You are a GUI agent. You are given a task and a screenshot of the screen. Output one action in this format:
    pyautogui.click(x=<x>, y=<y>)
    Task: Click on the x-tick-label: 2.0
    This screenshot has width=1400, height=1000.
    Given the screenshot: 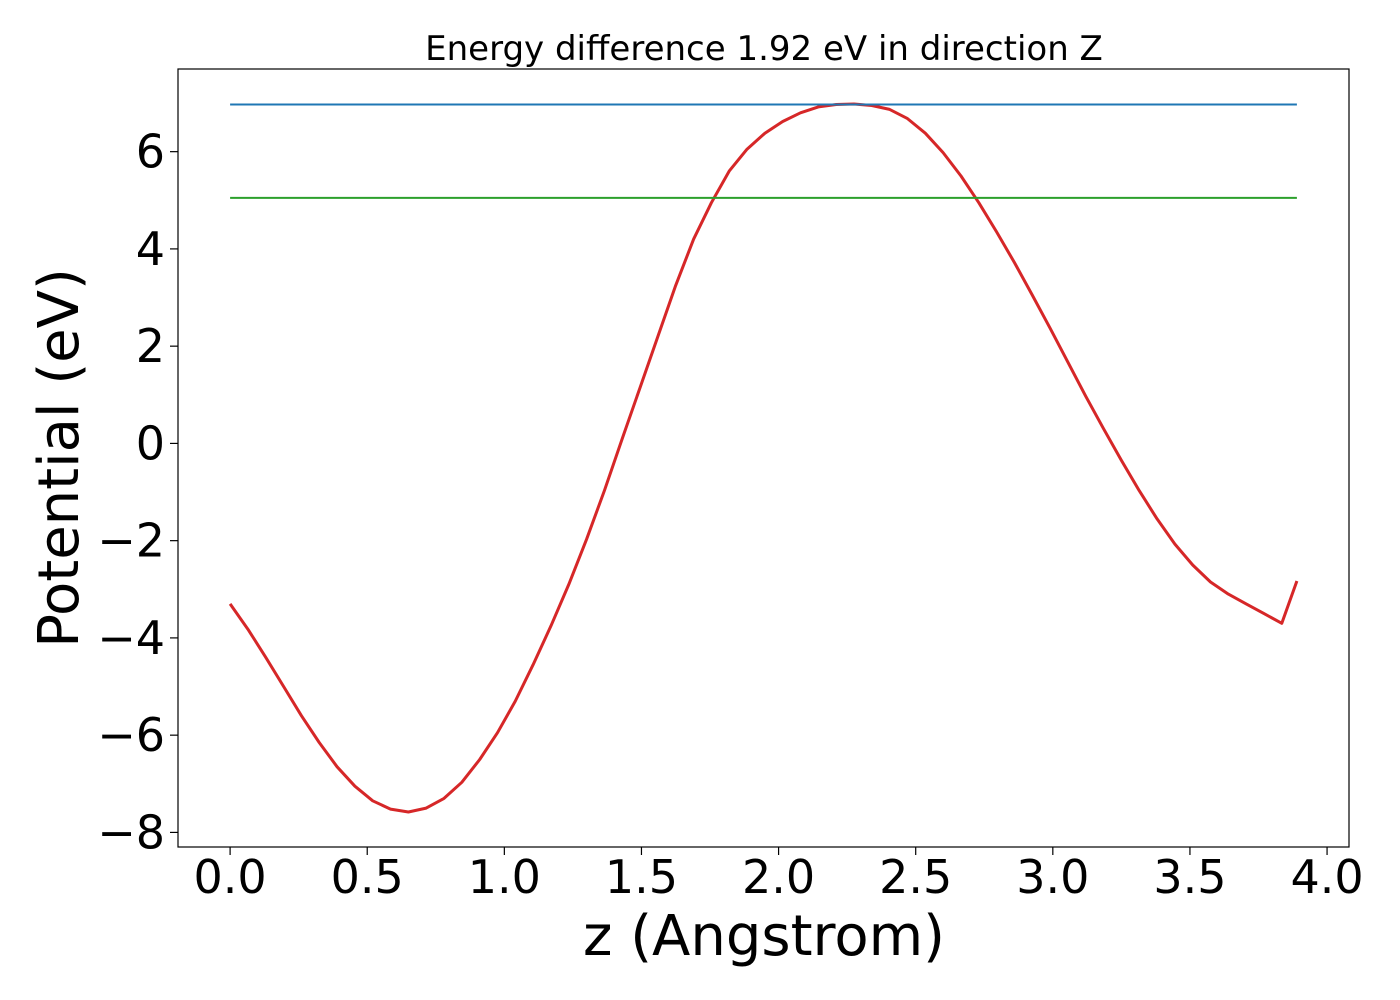 What is the action you would take?
    pyautogui.click(x=778, y=877)
    